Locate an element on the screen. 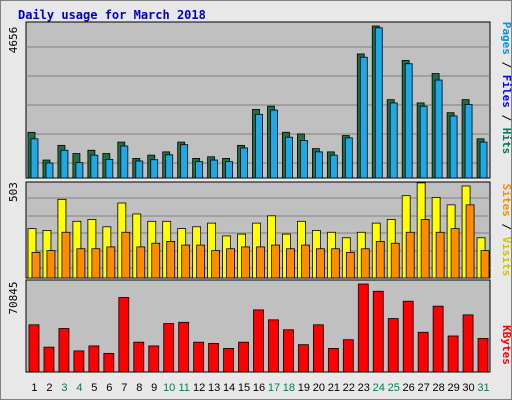 The width and height of the screenshot is (512, 400). day-label: 18 is located at coordinates (289, 388).